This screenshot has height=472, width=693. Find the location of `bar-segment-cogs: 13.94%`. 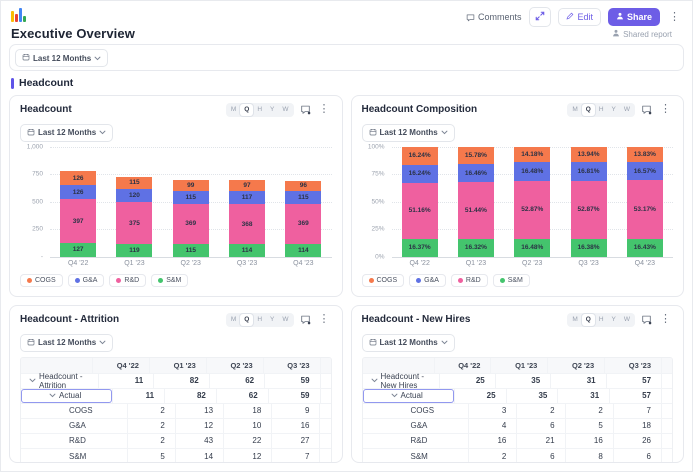

bar-segment-cogs: 13.94% is located at coordinates (588, 154).